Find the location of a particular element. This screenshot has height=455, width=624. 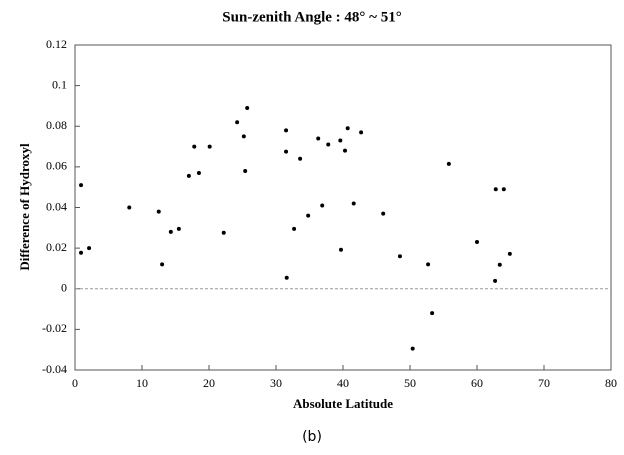

y-tick-label: 0 is located at coordinates (64, 288).